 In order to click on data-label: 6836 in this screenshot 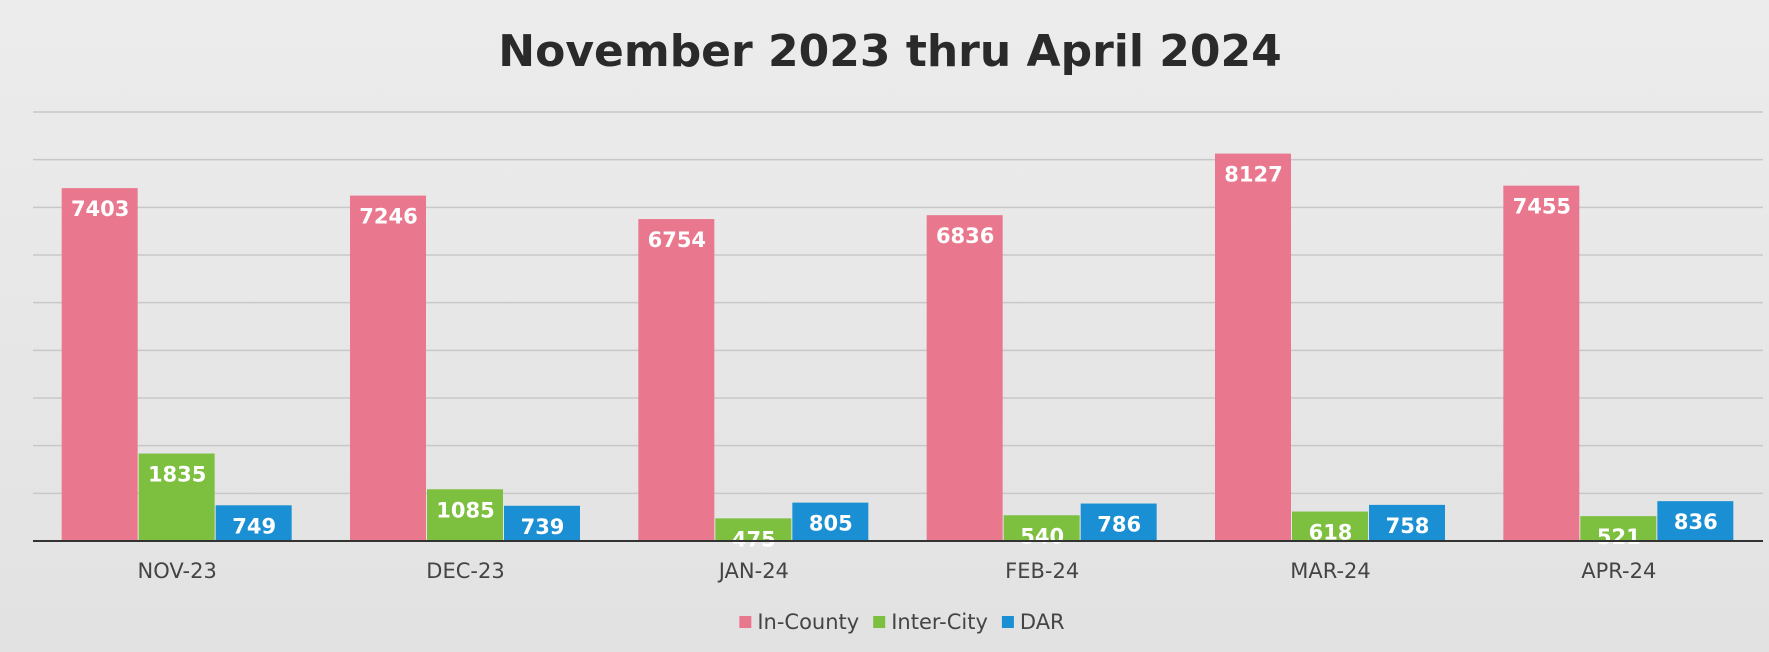, I will do `click(965, 236)`.